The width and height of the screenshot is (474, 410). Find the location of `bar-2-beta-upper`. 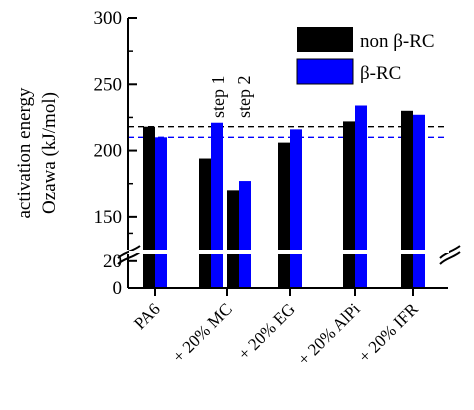

bar-2-beta-upper is located at coordinates (296, 189).